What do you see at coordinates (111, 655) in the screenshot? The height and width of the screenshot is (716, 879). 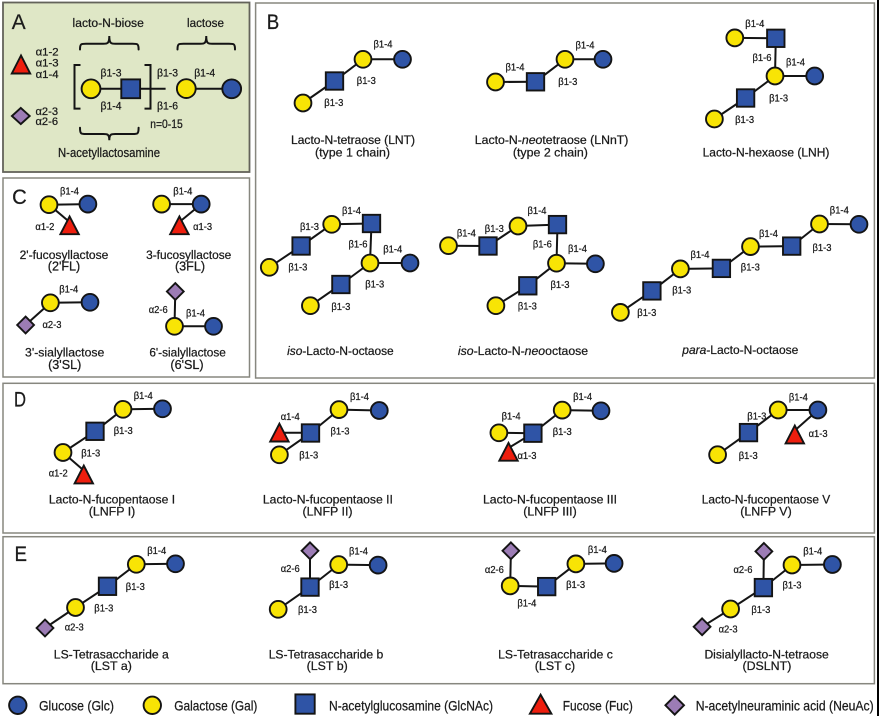 I see `svg-text: LS-Tetrasaccharide a` at bounding box center [111, 655].